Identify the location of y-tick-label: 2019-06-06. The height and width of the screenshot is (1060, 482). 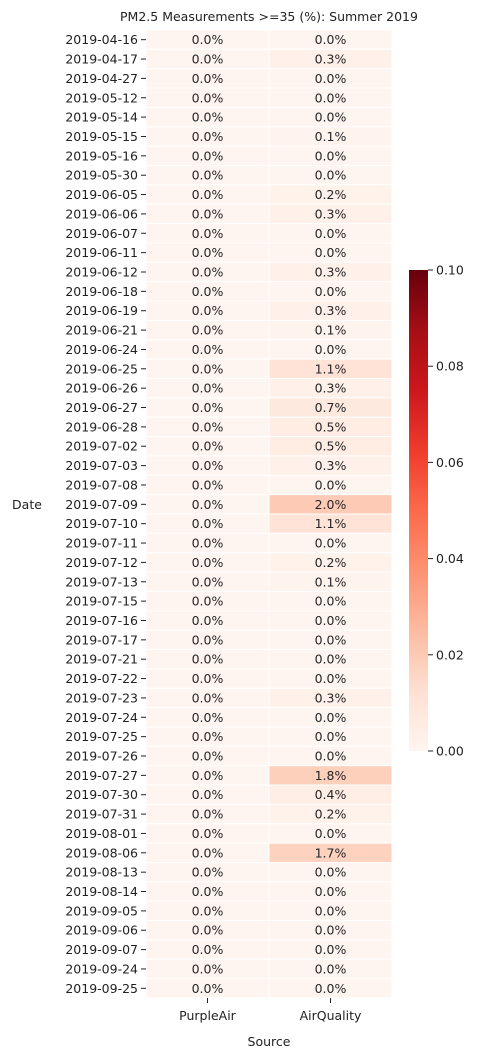
(101, 213).